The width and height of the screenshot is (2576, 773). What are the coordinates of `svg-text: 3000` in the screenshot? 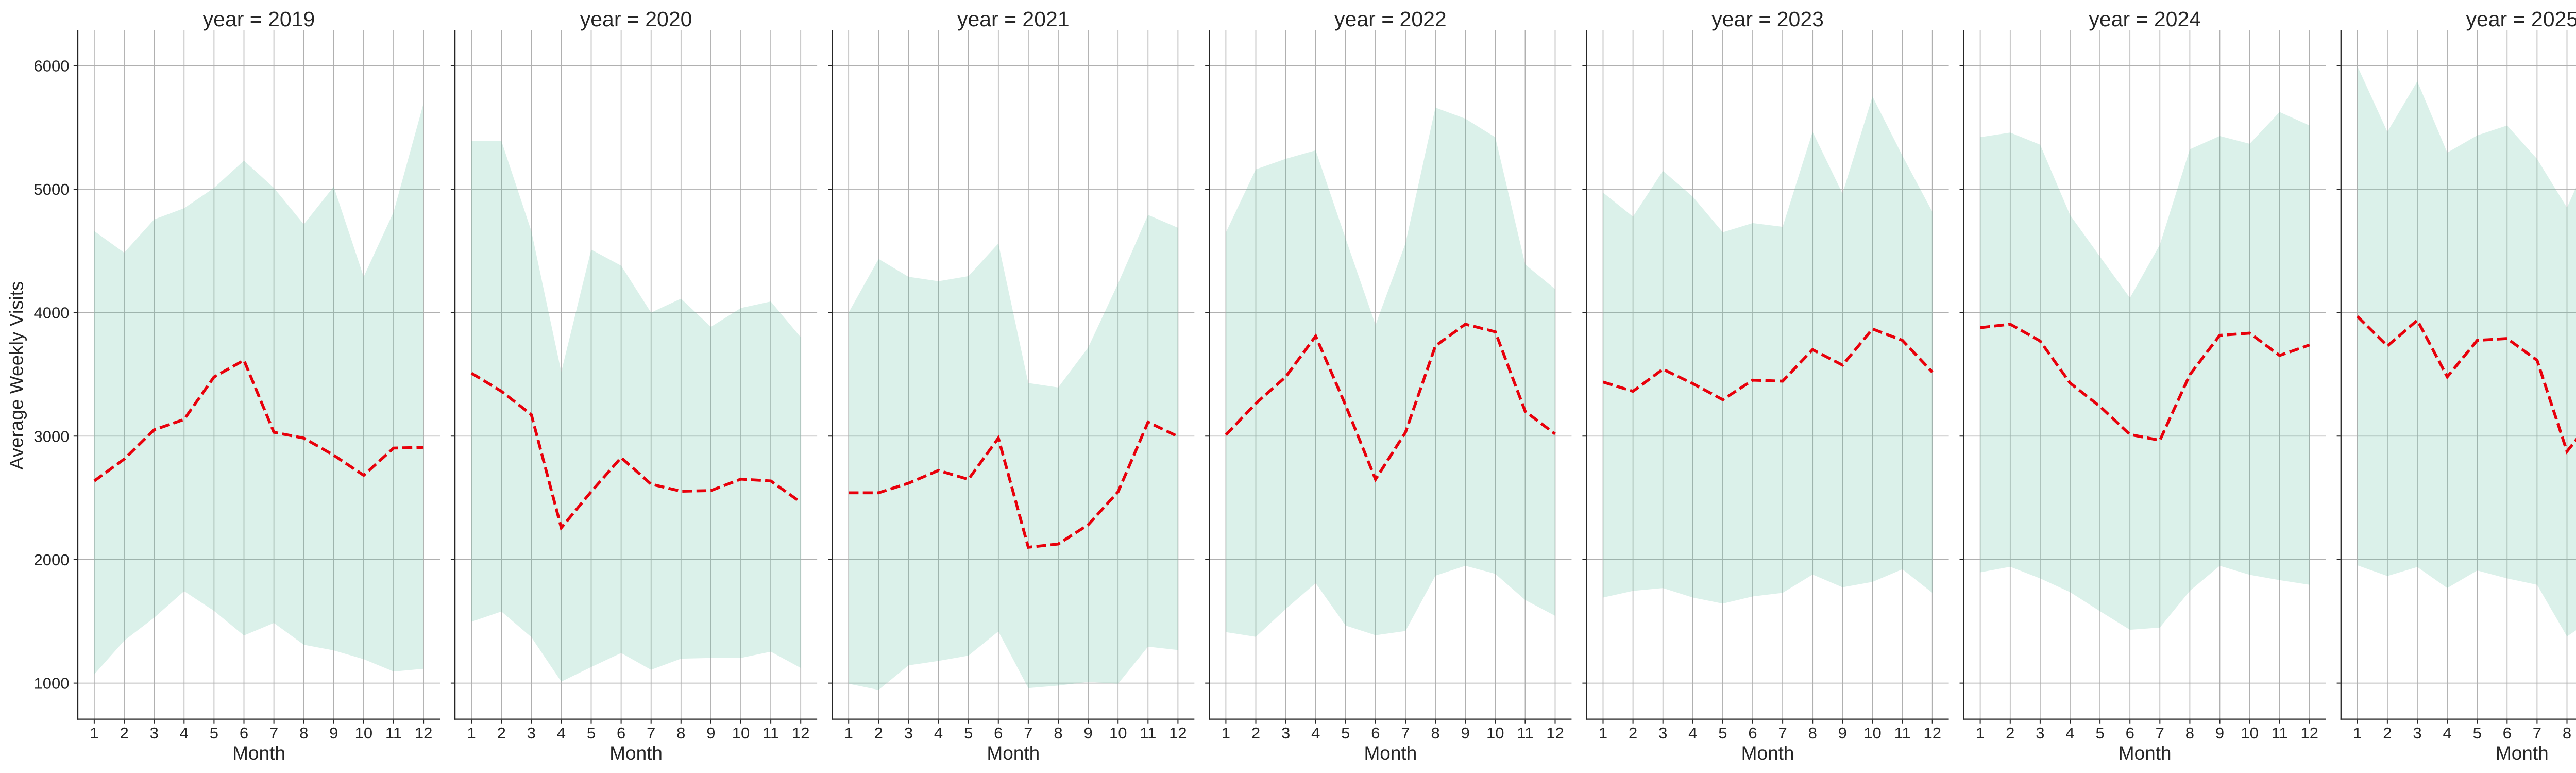 It's located at (52, 436).